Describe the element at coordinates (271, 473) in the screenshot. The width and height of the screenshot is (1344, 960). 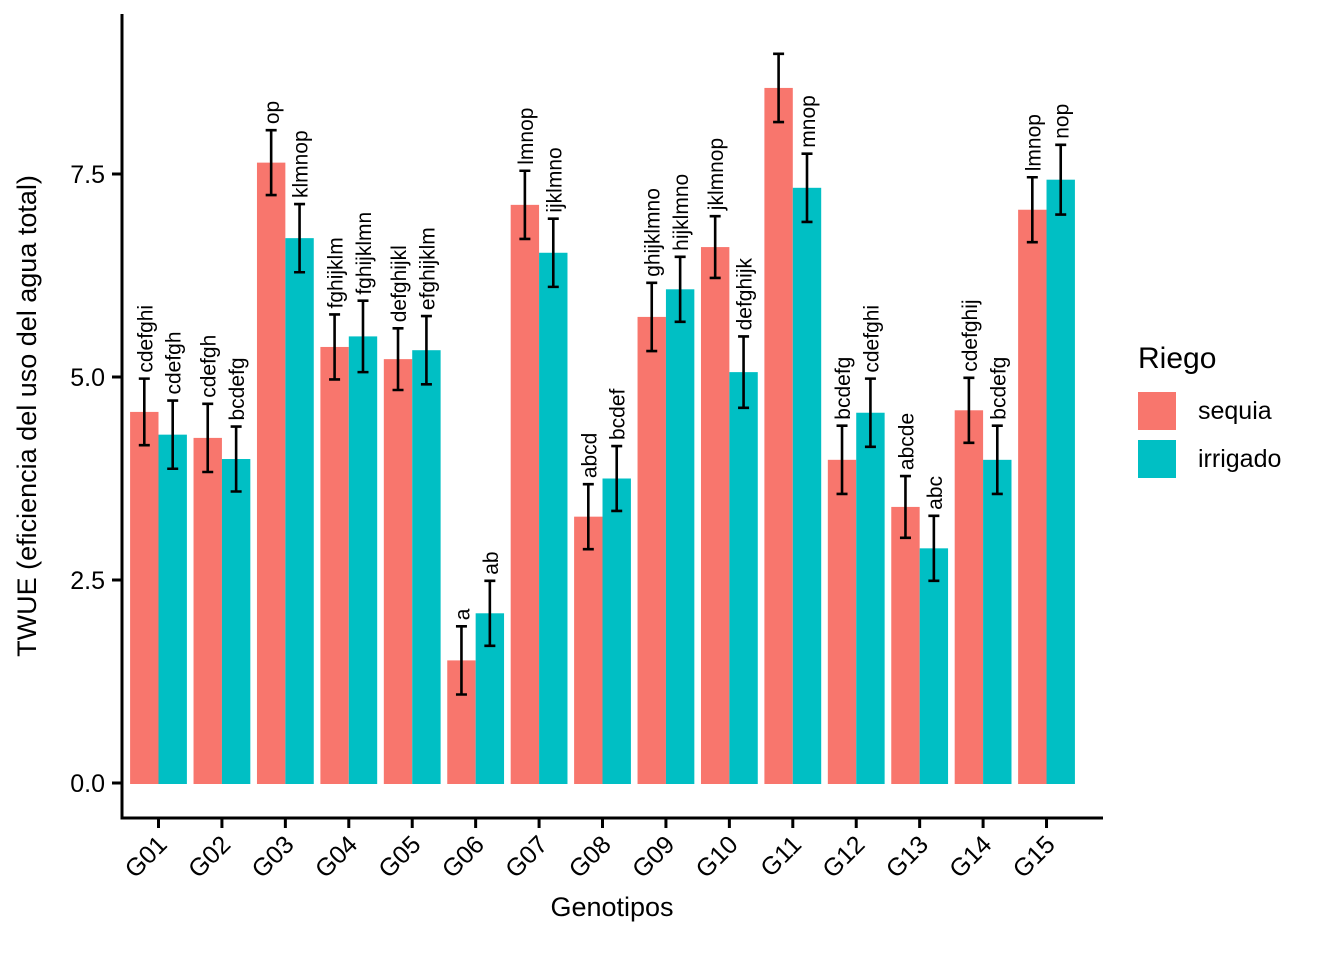
I see `bar-sequia-G03` at that location.